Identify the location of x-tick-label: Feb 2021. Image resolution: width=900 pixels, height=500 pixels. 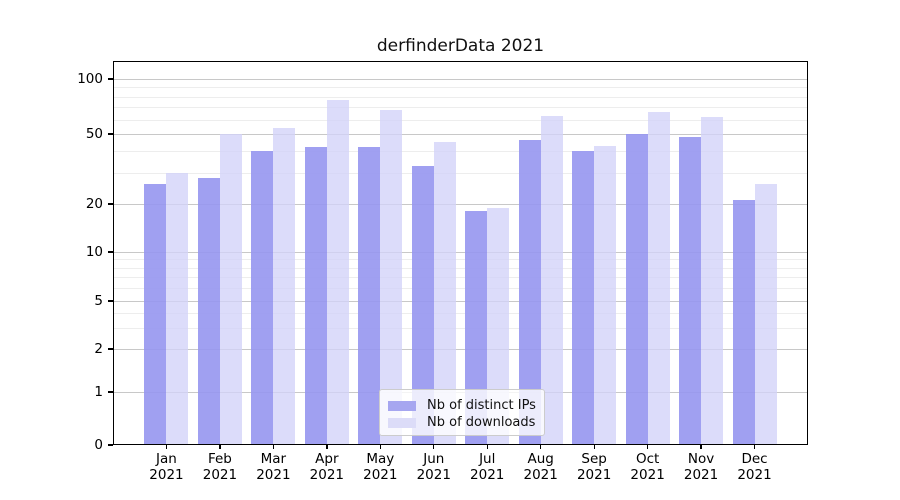
(220, 467).